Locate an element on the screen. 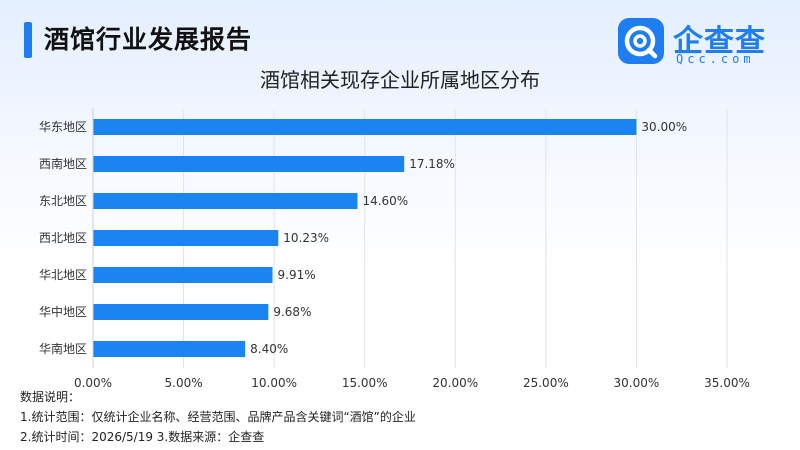 This screenshot has height=450, width=800. page-title: 酒馆行业发展报告 is located at coordinates (148, 39).